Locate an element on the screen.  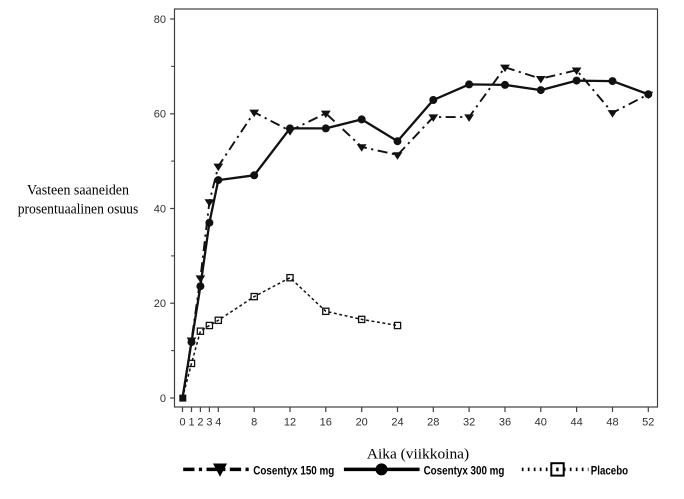
svg-text: 1 is located at coordinates (191, 422).